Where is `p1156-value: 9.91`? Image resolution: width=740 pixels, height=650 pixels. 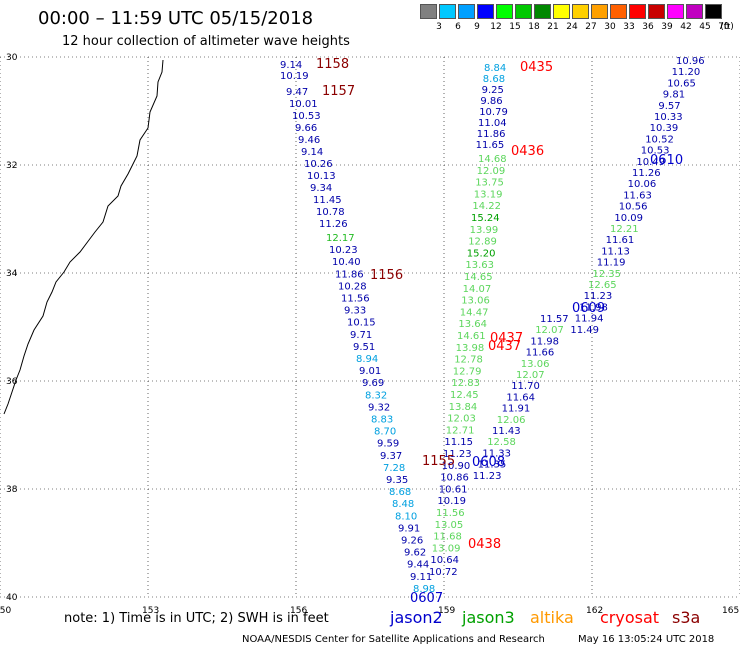 p1156-value: 9.91 is located at coordinates (409, 528).